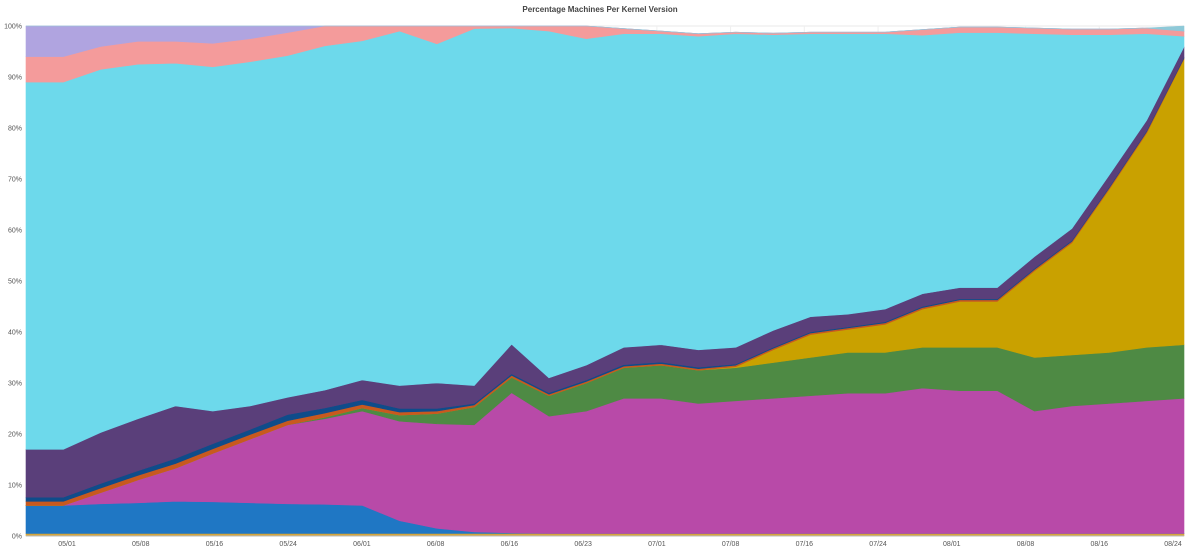 The width and height of the screenshot is (1200, 554). What do you see at coordinates (510, 544) in the screenshot?
I see `x-tick-label: 06/16` at bounding box center [510, 544].